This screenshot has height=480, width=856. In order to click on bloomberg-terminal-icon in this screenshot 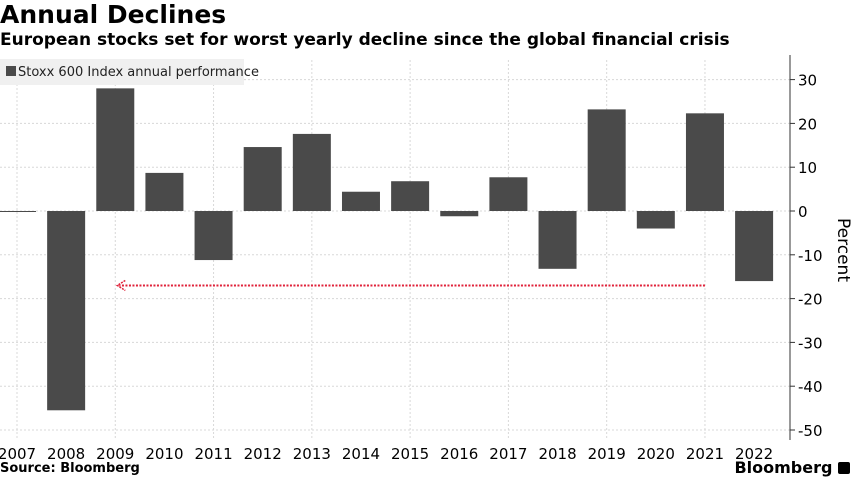, I will do `click(844, 468)`.